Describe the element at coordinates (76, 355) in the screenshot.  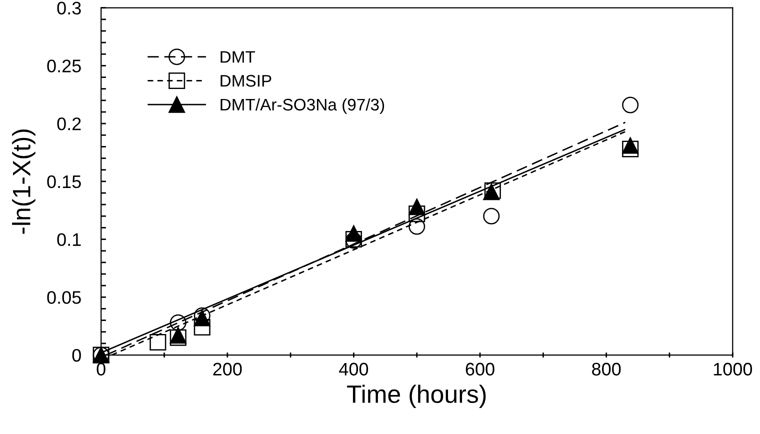
I see `y-tick-label: 0` at that location.